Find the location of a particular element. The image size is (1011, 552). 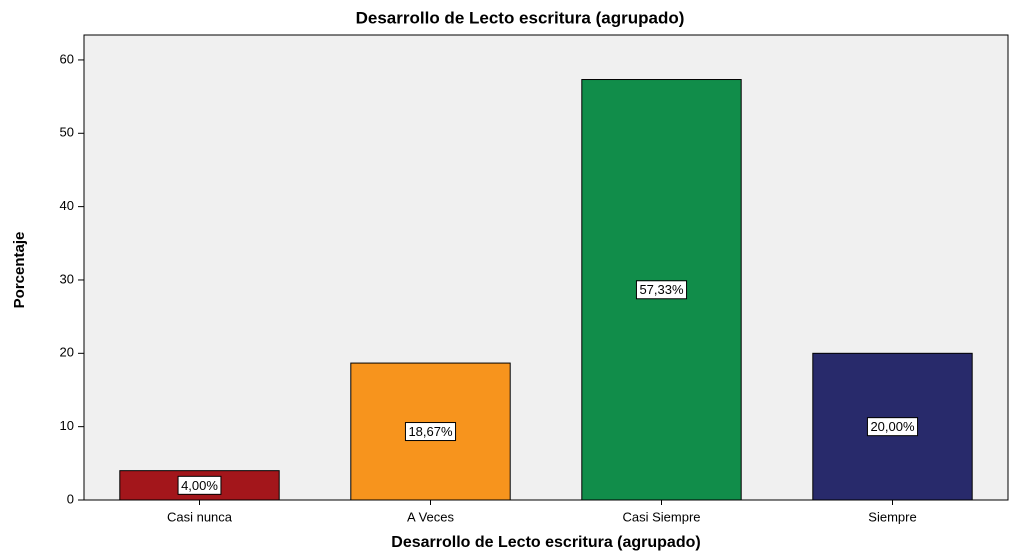

value-label: 20,00% is located at coordinates (892, 426).